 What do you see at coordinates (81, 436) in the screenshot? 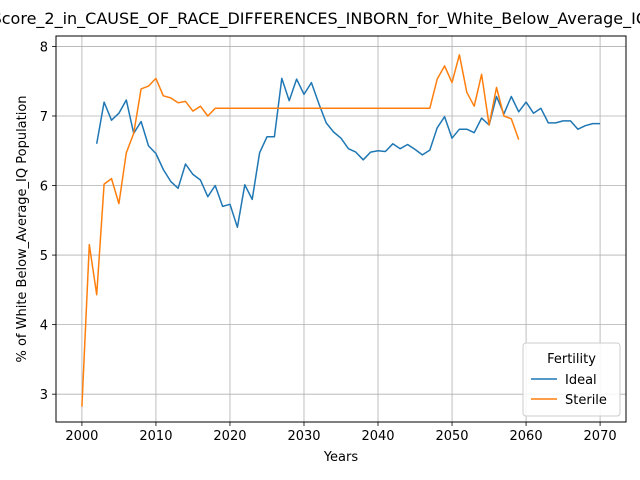
I see `x-tick-label: 2000` at bounding box center [81, 436].